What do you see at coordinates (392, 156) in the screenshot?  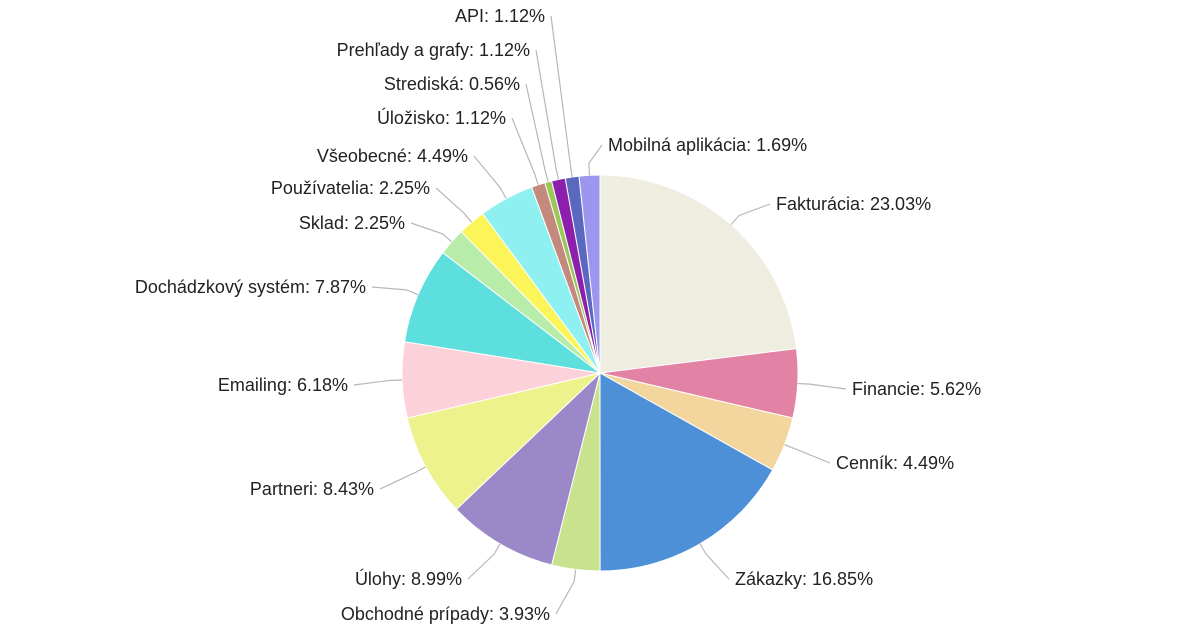 I see `slice-label-vseobecne: Všeobecné: 4.49%` at bounding box center [392, 156].